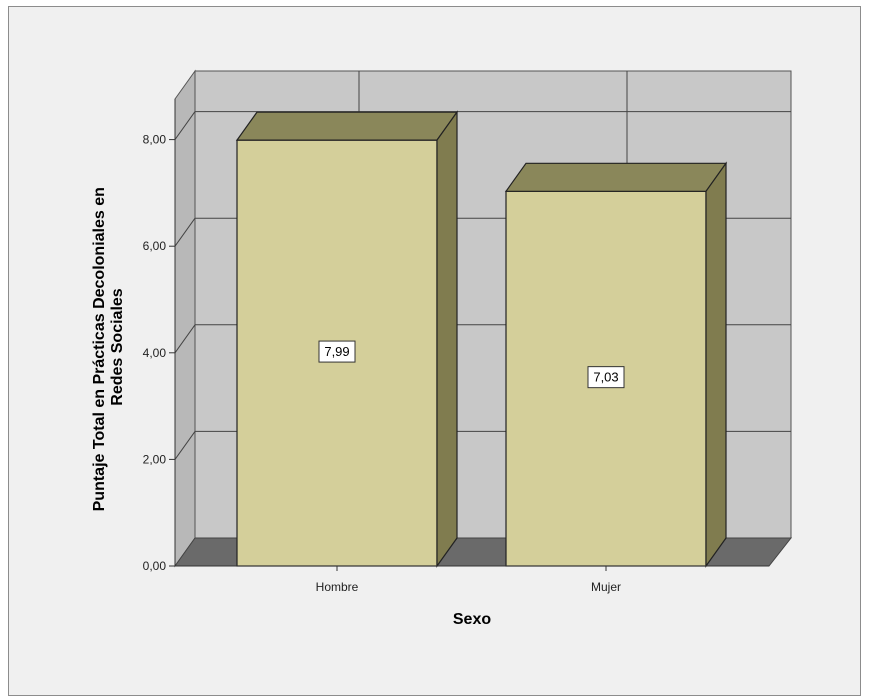 The width and height of the screenshot is (869, 697). What do you see at coordinates (155, 140) in the screenshot?
I see `y-tick-label: 8,00` at bounding box center [155, 140].